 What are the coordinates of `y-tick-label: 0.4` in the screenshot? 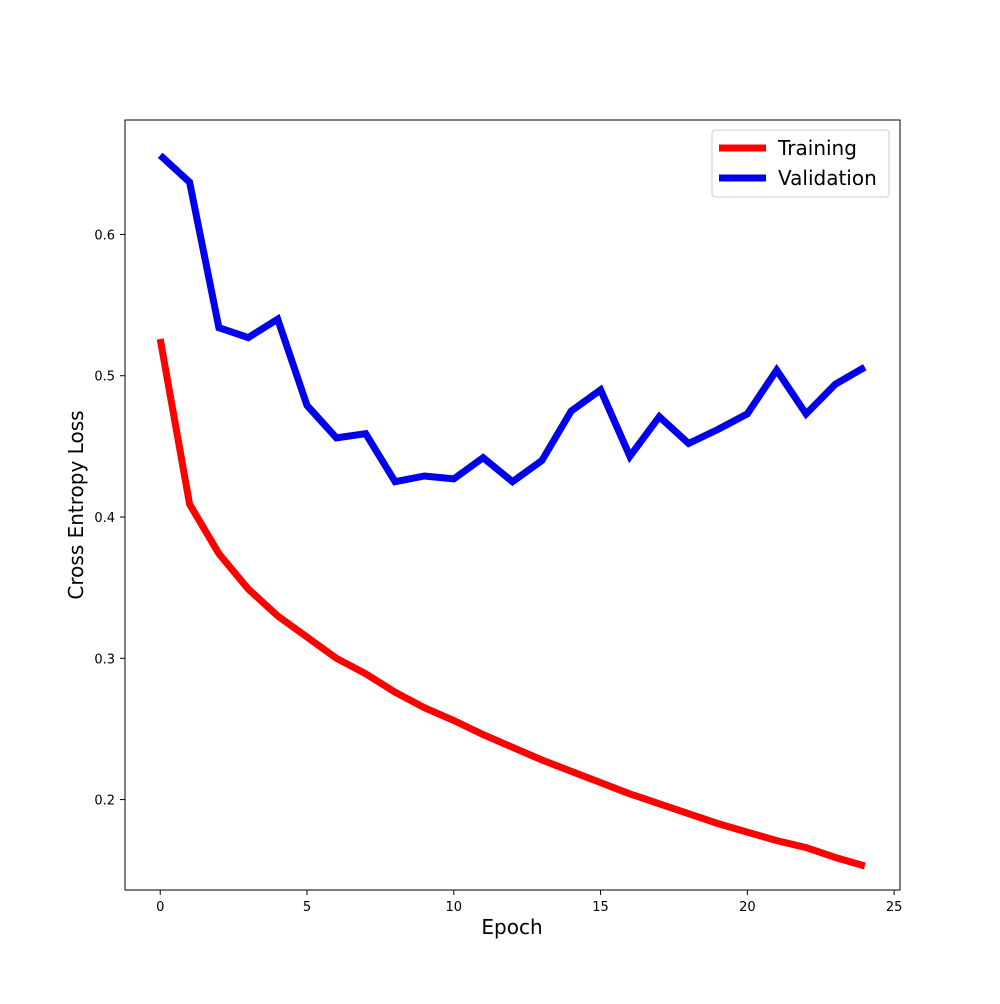 It's located at (104, 518).